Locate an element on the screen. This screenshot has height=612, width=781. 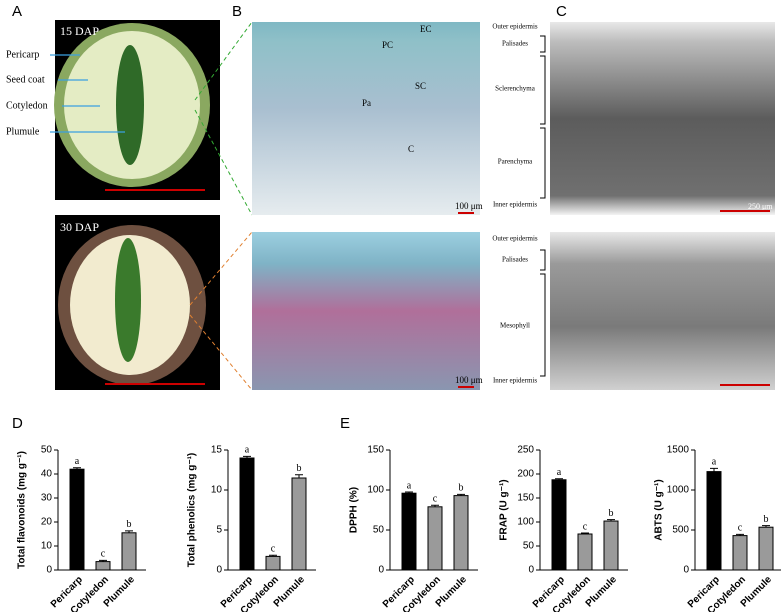
layer-label: Parenchyma is located at coordinates (515, 162).